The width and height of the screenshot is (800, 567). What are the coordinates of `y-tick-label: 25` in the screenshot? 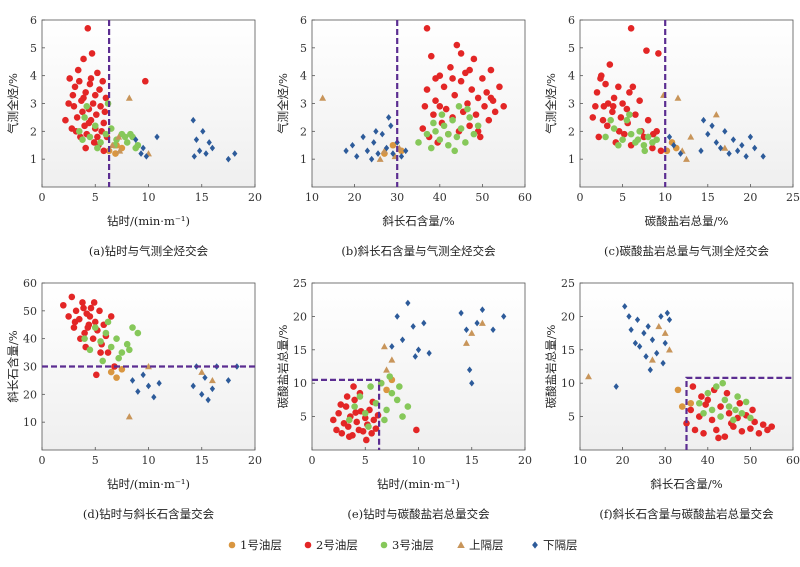 It's located at (568, 283).